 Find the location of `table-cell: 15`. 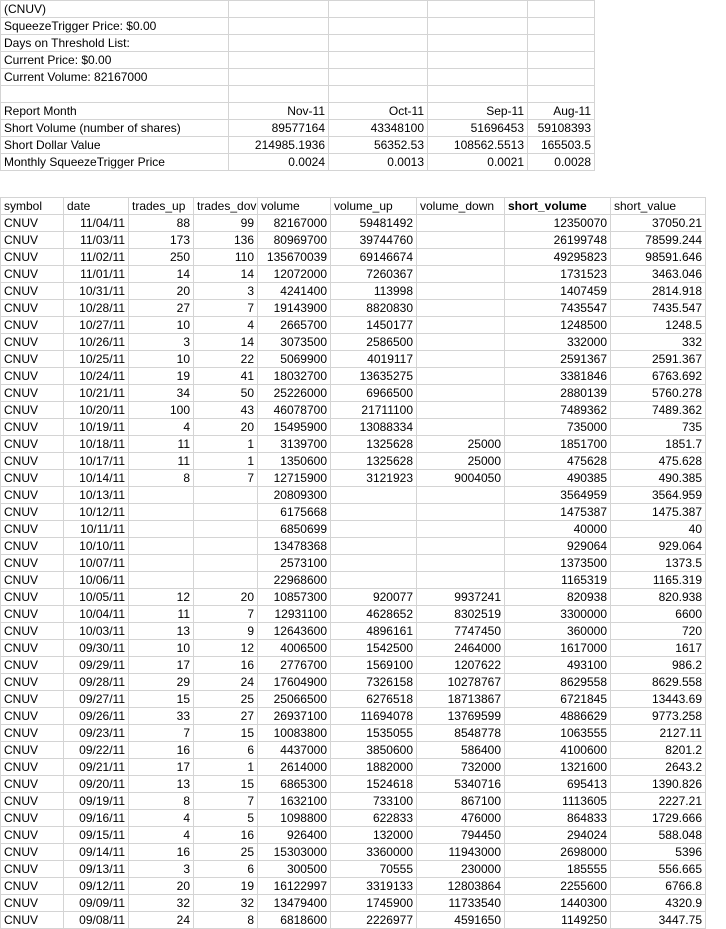

table-cell: 15 is located at coordinates (225, 784).